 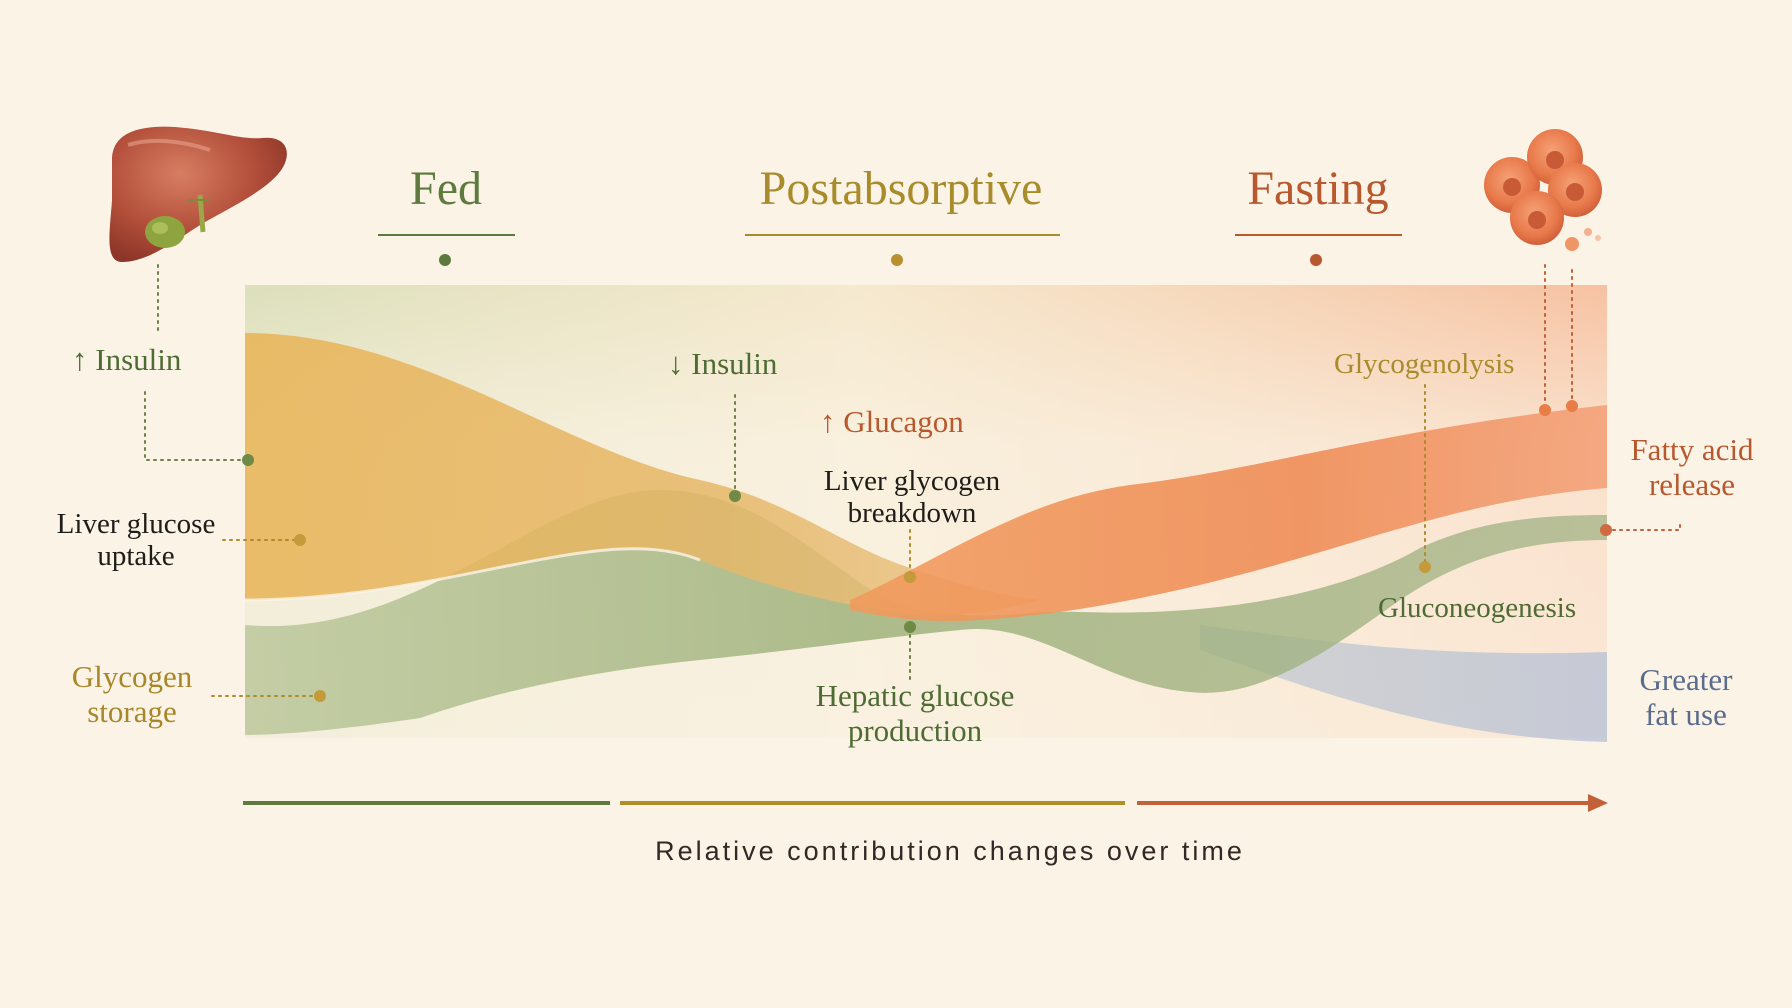 I want to click on phase-title-fed: Fed, so click(x=446, y=188).